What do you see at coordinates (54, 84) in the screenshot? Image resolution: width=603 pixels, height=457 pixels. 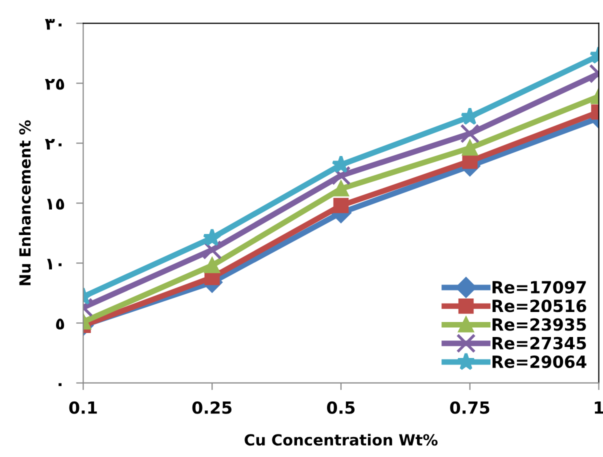 I see `y-tick-label: ٢٥` at bounding box center [54, 84].